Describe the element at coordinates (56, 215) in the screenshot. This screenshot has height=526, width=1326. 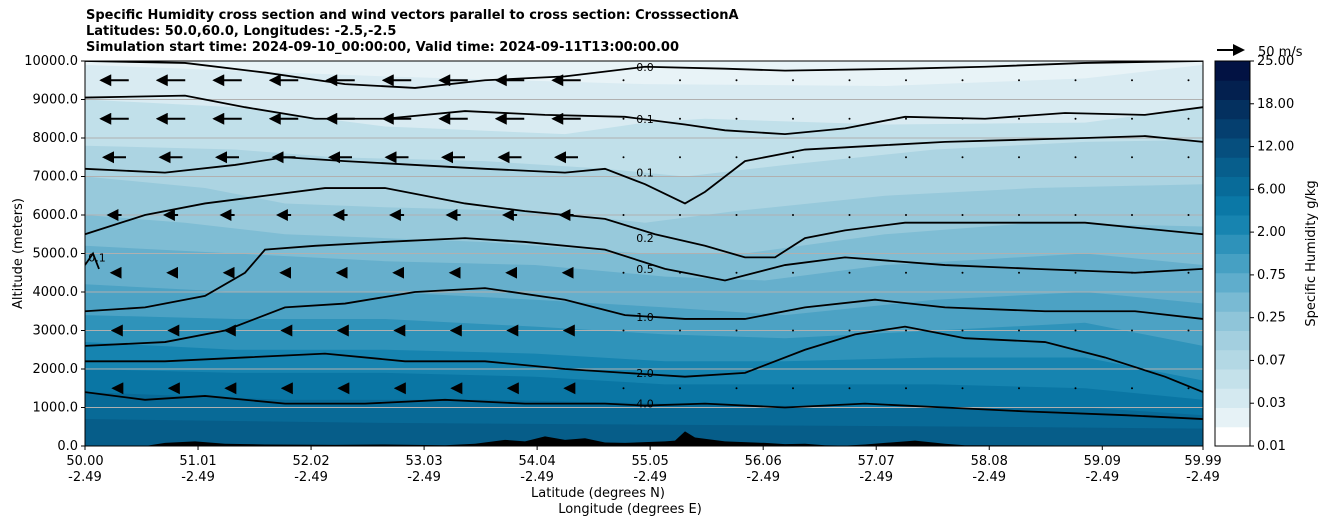
I see `y-tick-label-6: 6000.0` at that location.